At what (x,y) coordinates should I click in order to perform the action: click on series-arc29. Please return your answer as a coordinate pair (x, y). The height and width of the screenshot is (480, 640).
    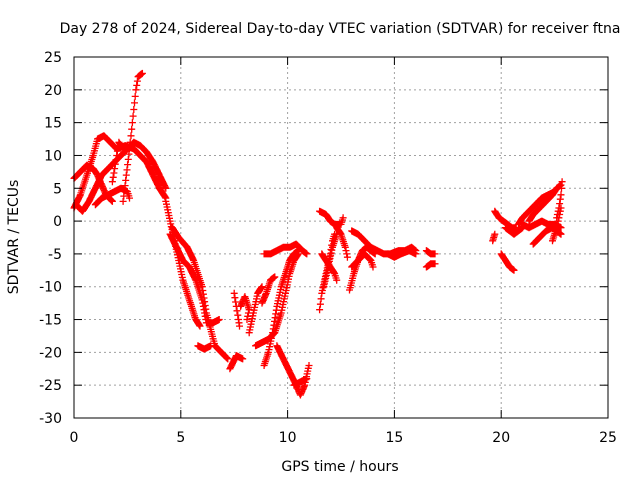
    Looking at the image, I should click on (402, 254).